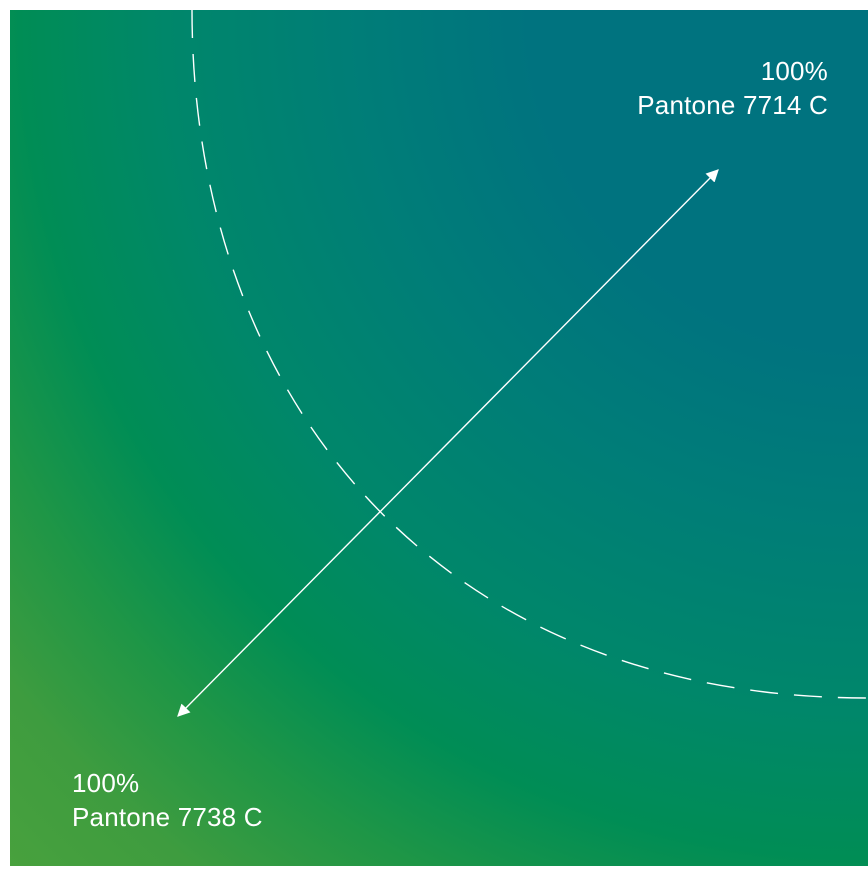 This screenshot has width=868, height=874. What do you see at coordinates (732, 88) in the screenshot?
I see `top-color-label: 100% Pantone 7714 C` at bounding box center [732, 88].